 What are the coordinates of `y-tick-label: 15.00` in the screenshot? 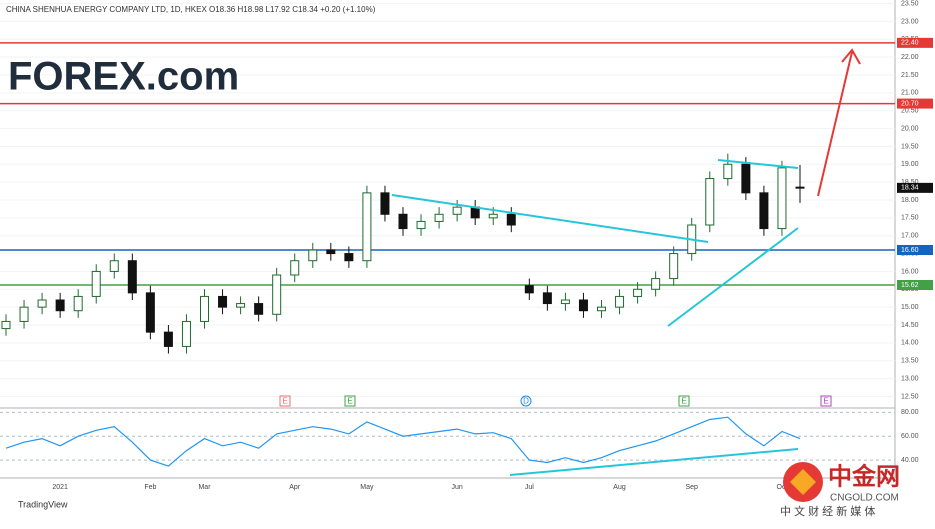 It's located at (910, 307).